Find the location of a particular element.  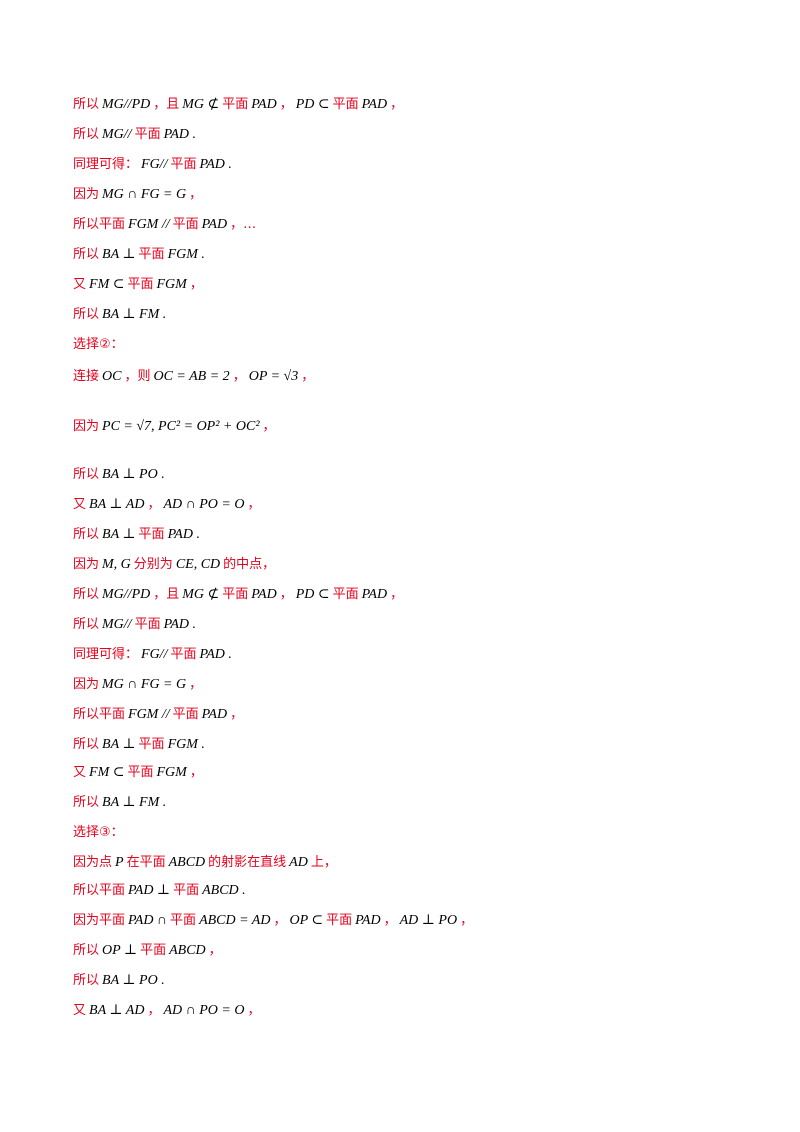

text-span: 因为平面 is located at coordinates (99, 920).